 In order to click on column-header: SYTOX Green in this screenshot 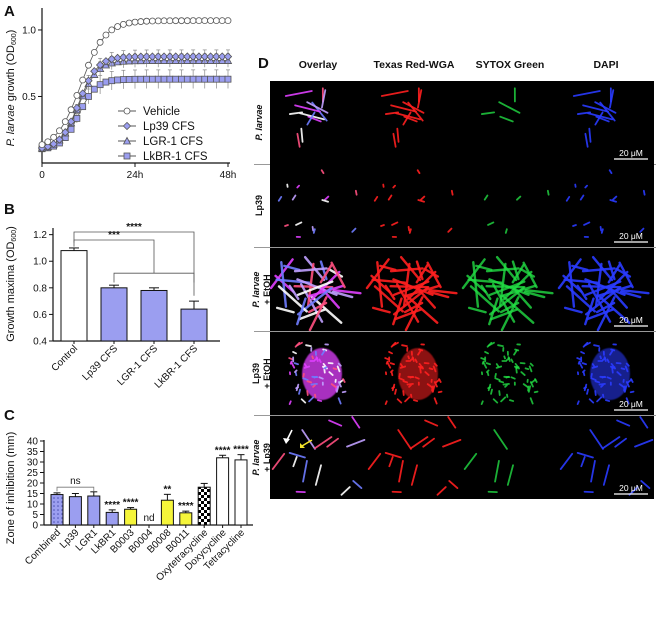, I will do `click(510, 65)`.